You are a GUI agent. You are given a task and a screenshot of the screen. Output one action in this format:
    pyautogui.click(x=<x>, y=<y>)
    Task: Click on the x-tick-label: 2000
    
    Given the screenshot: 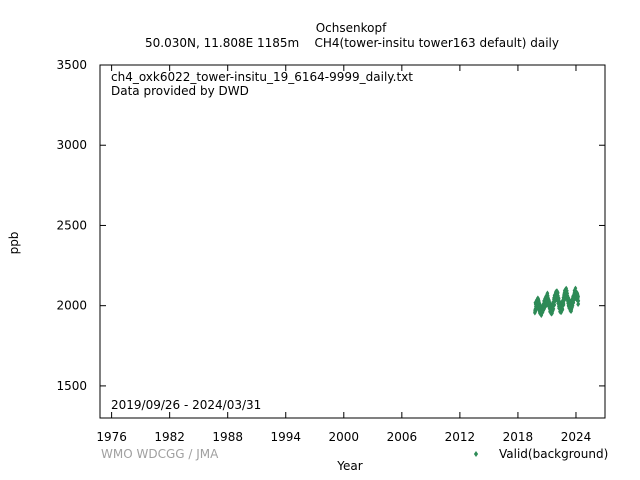 What is the action you would take?
    pyautogui.click(x=344, y=437)
    